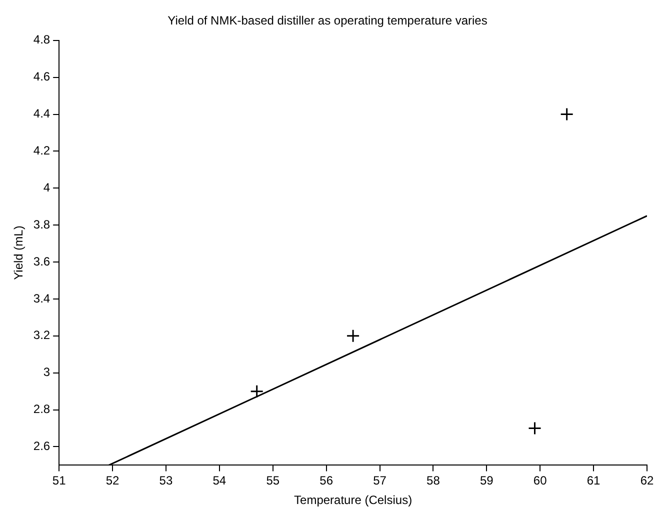  I want to click on y-tick-label: 3.4, so click(41, 298).